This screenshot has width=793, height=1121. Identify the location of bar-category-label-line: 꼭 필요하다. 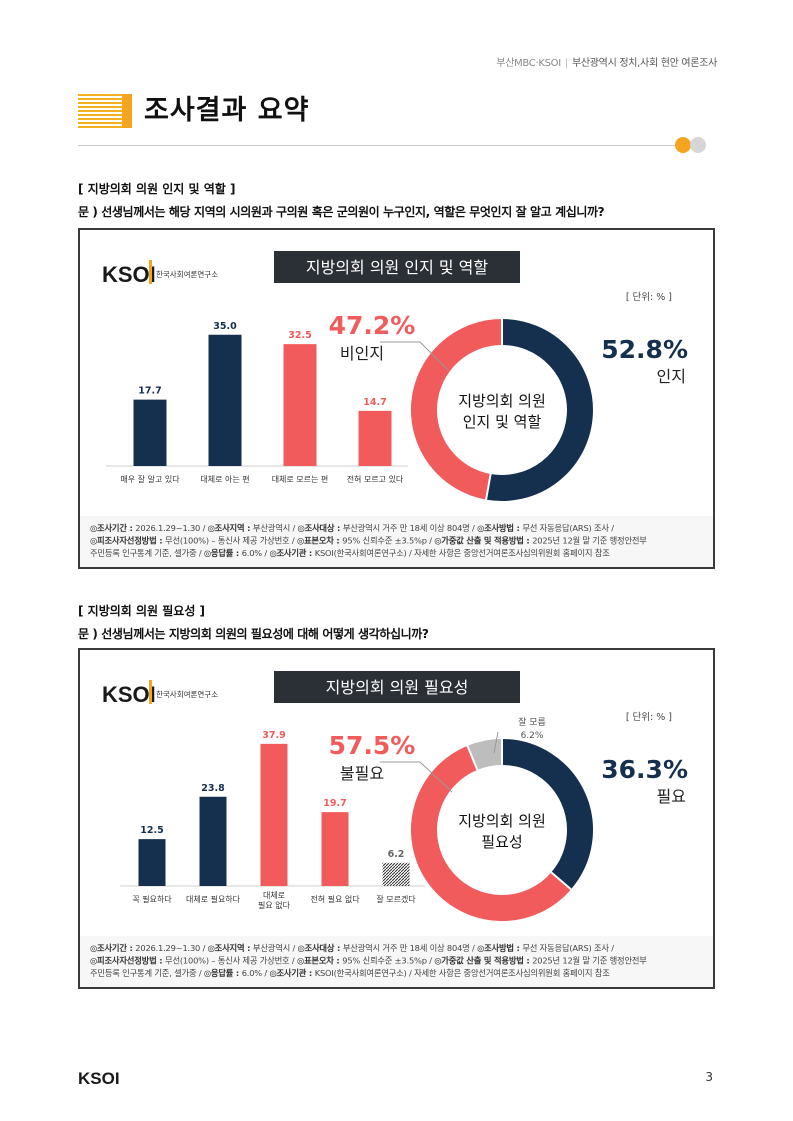
(152, 899).